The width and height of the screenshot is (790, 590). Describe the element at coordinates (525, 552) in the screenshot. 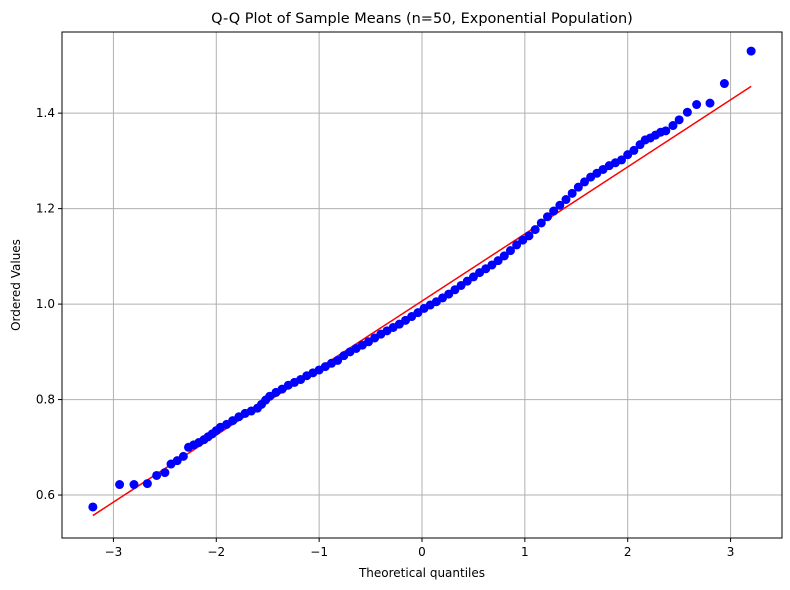

I see `x-tick-label: 1` at that location.